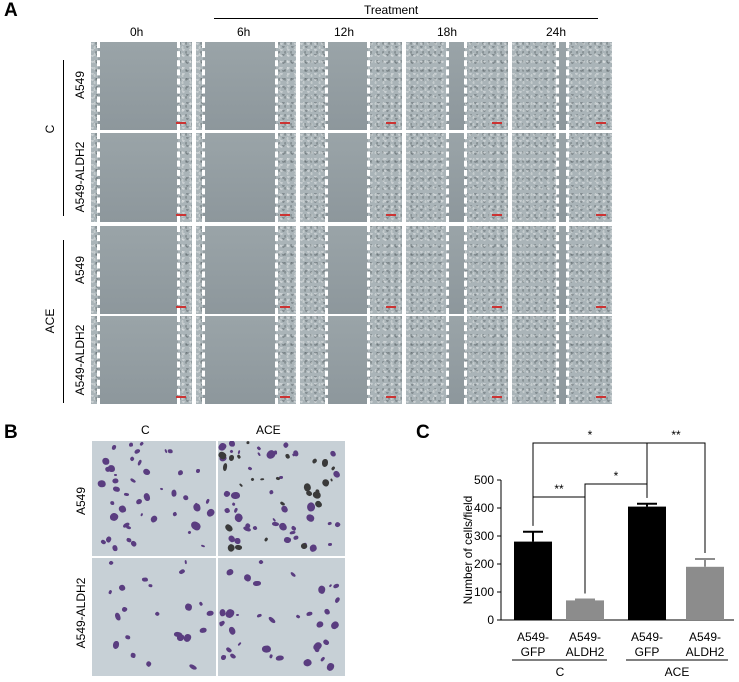 This screenshot has height=682, width=739. Describe the element at coordinates (80, 85) in the screenshot. I see `row-label-a549-c: A549` at that location.